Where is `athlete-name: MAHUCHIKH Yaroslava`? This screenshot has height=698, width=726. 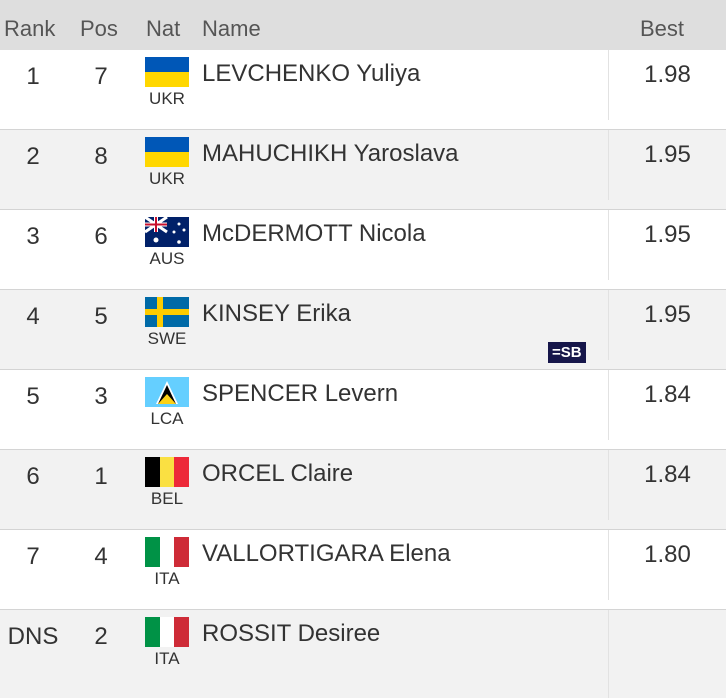 athlete-name: MAHUCHIKH Yaroslava is located at coordinates (330, 153).